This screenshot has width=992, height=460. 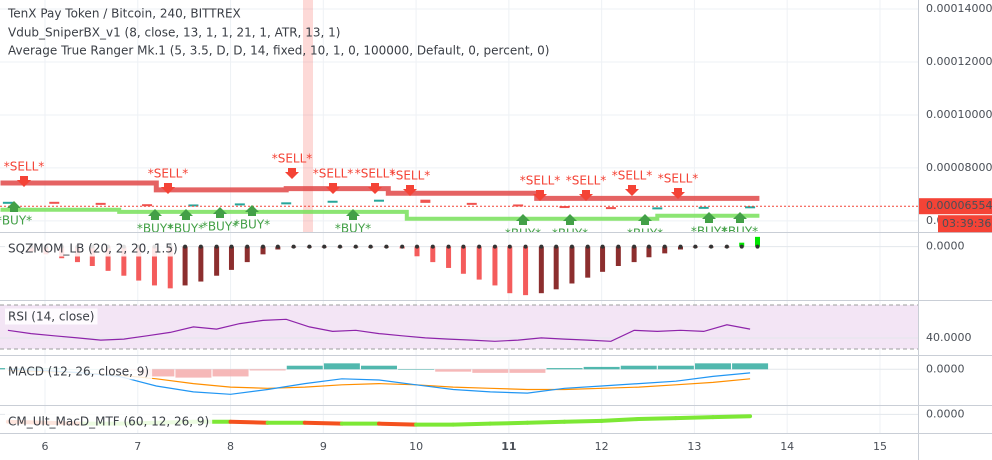 I want to click on y-tick-label: 40.0000, so click(x=949, y=337).